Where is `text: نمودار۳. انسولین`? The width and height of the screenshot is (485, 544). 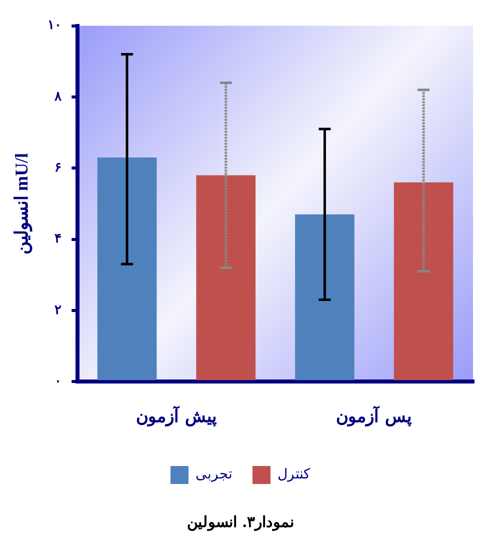
text: نمودار۳. انسولین is located at coordinates (240, 521).